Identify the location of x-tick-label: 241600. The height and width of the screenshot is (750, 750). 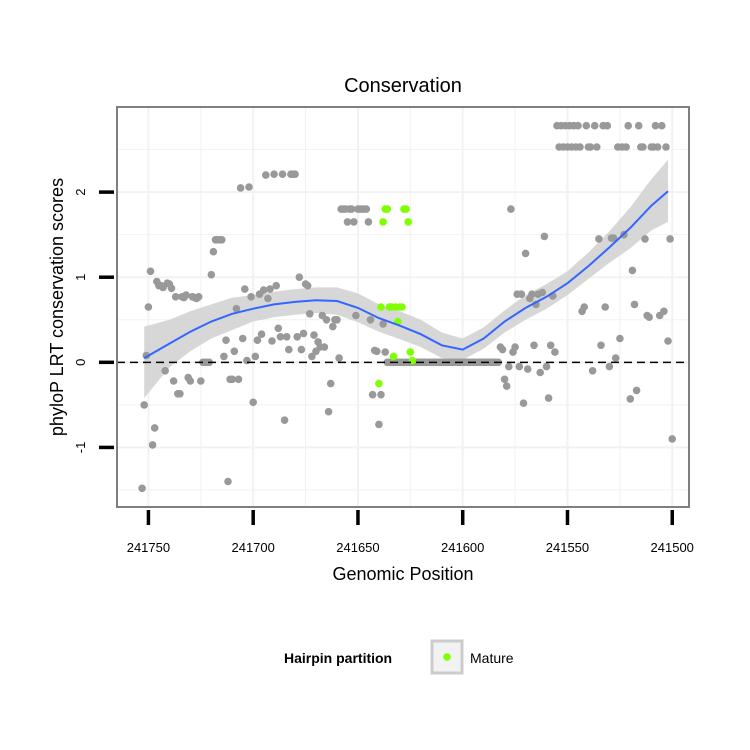
(462, 547).